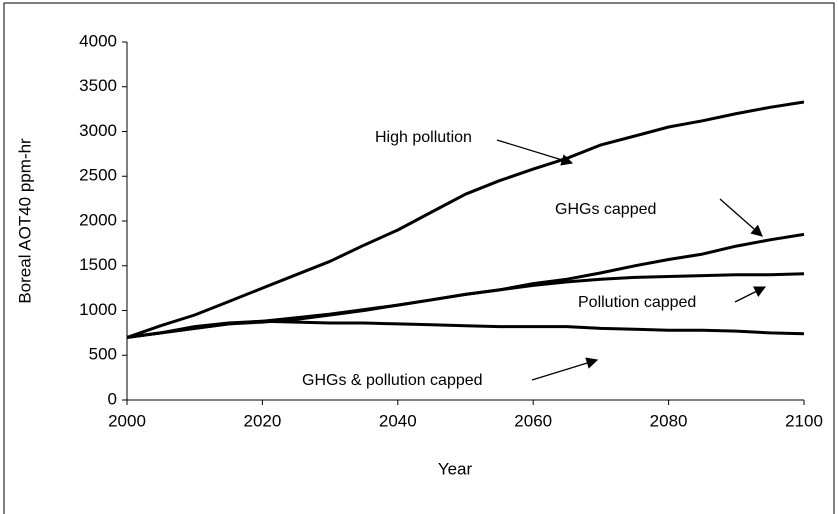 This screenshot has width=838, height=514. What do you see at coordinates (98, 219) in the screenshot?
I see `y-tick-label: 2000` at bounding box center [98, 219].